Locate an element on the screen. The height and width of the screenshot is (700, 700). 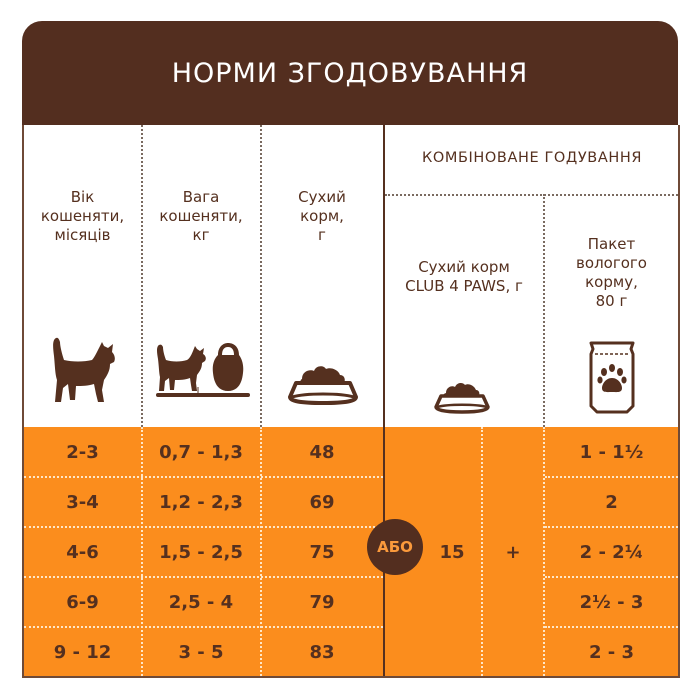
cell-age: 3-4 is located at coordinates (82, 502).